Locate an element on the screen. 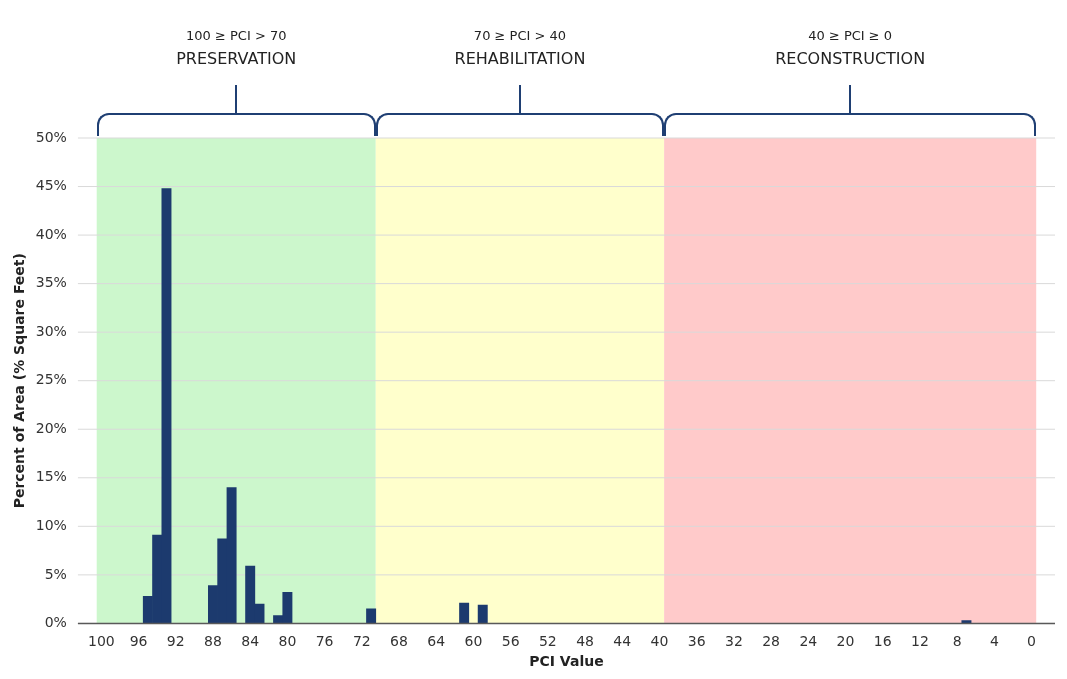  x-tick-label: 92 is located at coordinates (175, 641).